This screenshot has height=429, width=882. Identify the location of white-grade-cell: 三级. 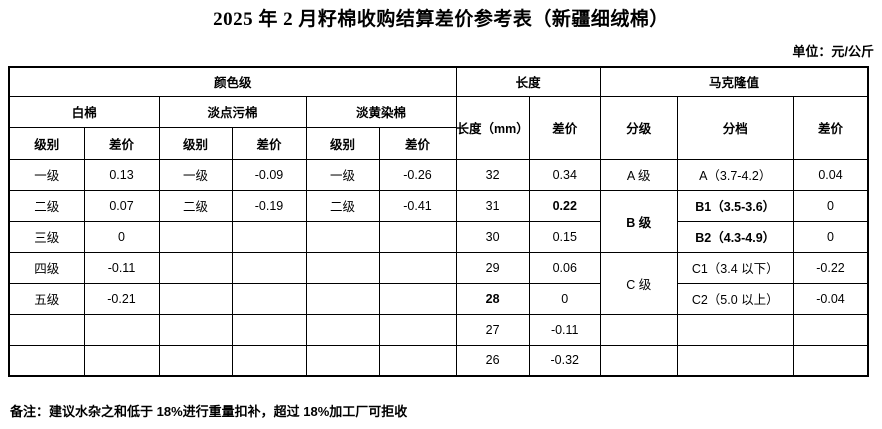
(46, 236).